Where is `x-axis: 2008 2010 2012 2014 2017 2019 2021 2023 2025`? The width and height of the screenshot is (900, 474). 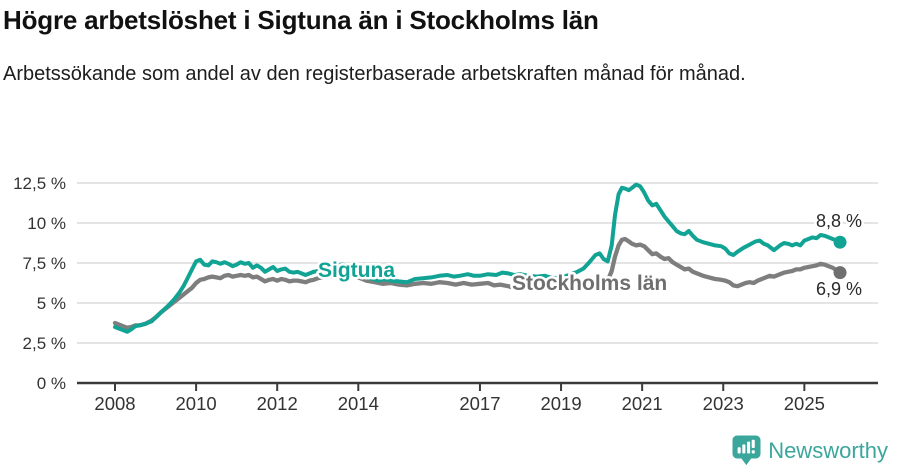
x-axis: 2008 2010 2012 2014 2017 2019 2021 2023 2025 is located at coordinates (477, 397).